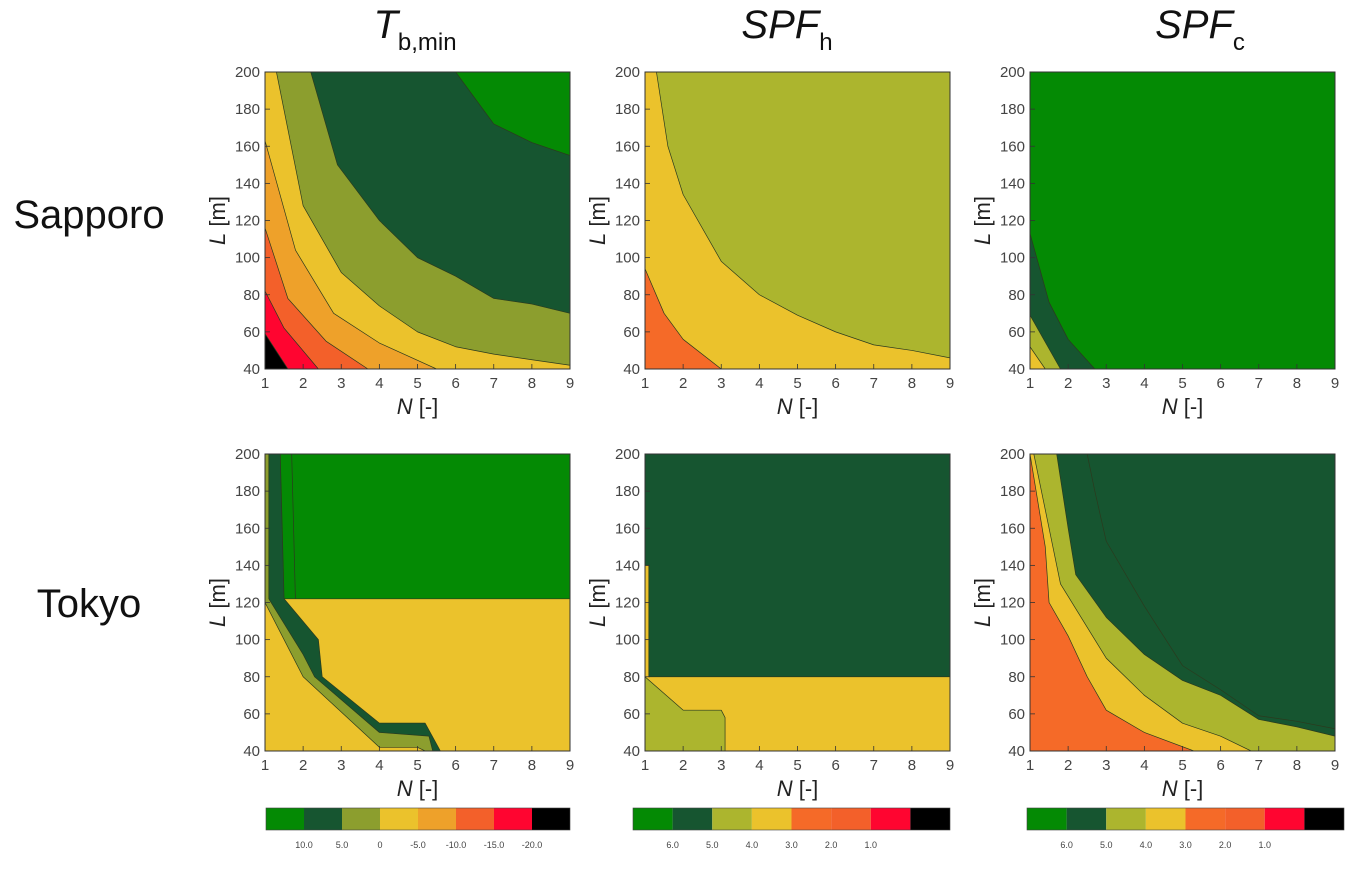  Describe the element at coordinates (1182, 220) in the screenshot. I see `contour-region-background` at that location.